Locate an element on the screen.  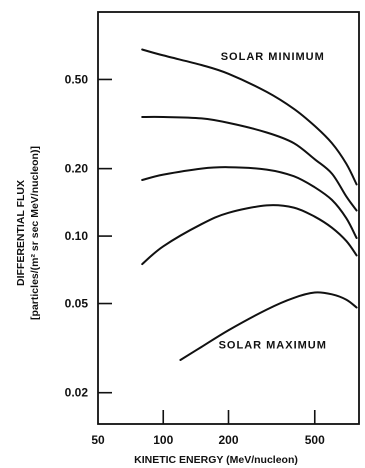
x-tick-label: 50 is located at coordinates (98, 440).